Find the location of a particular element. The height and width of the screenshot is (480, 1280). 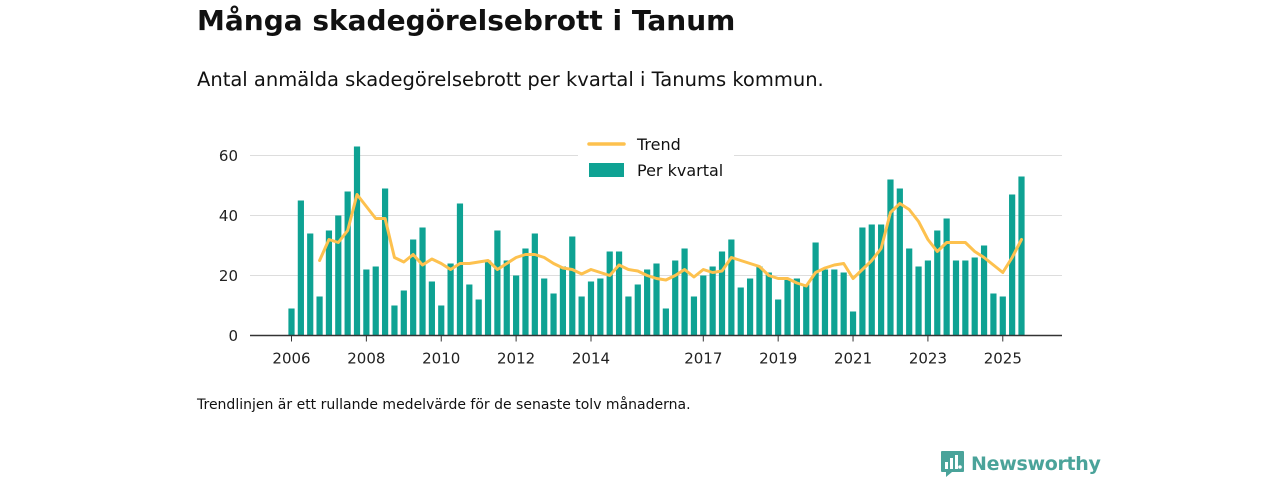

x-tick-label: 2017 is located at coordinates (703, 359).